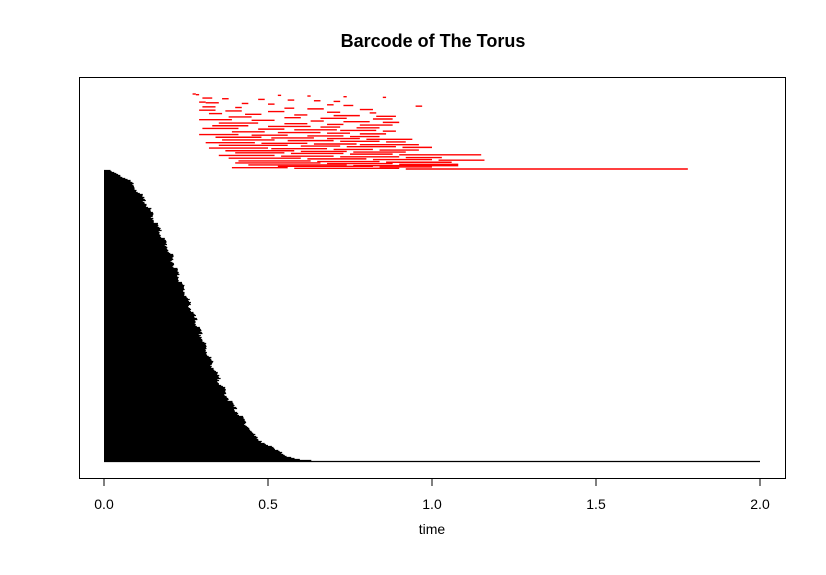  I want to click on chart-title: Barcode of The Torus, so click(433, 41).